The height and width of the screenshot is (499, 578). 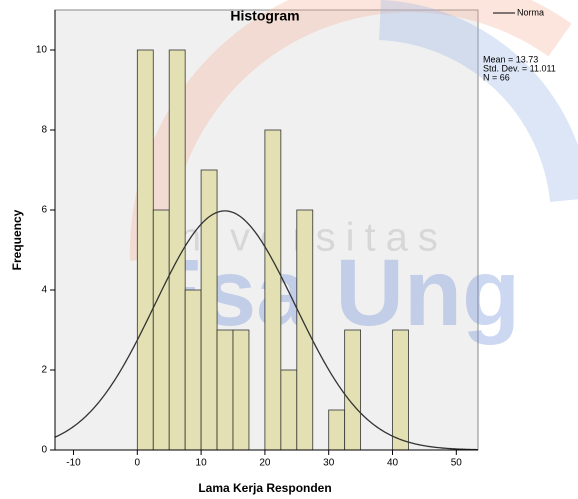 I want to click on x-tick-label: -10, so click(x=73, y=463).